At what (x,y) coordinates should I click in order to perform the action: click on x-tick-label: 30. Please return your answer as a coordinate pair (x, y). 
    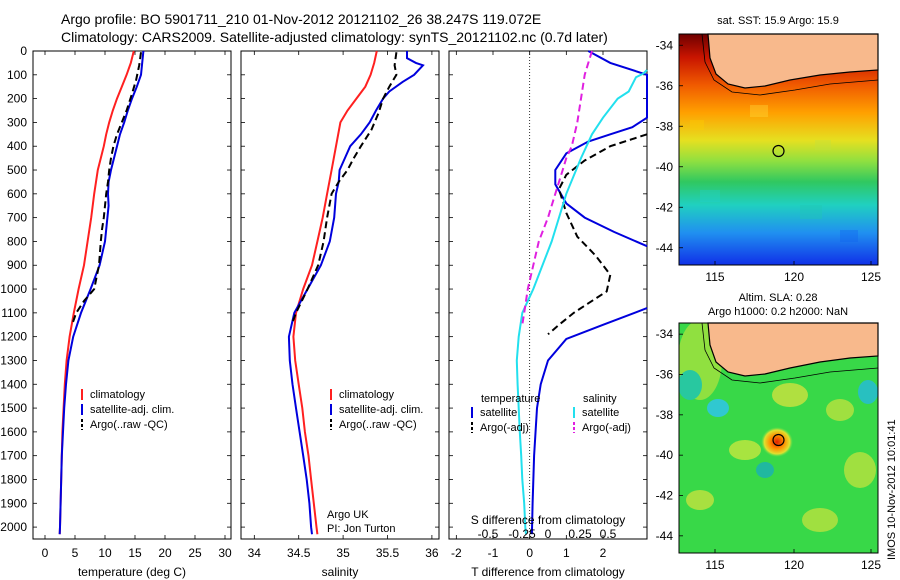
    Looking at the image, I should click on (225, 553).